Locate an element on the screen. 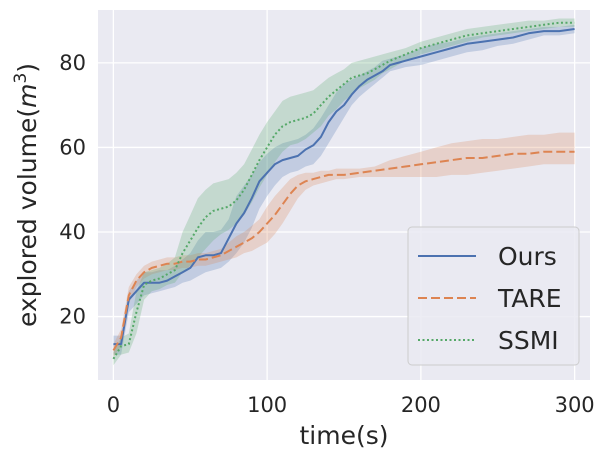  y-tick-label: 40 is located at coordinates (72, 232).